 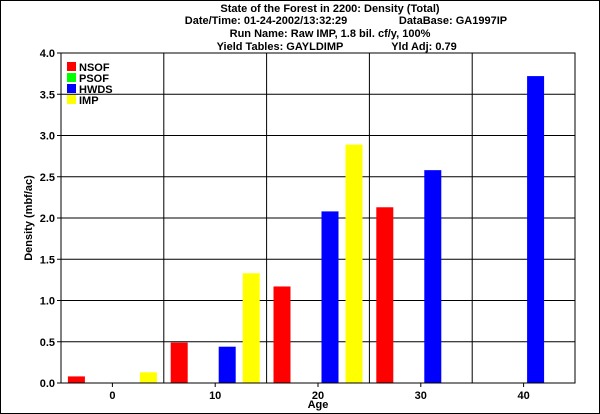 I want to click on legend-swatch-hwds, so click(x=71, y=88).